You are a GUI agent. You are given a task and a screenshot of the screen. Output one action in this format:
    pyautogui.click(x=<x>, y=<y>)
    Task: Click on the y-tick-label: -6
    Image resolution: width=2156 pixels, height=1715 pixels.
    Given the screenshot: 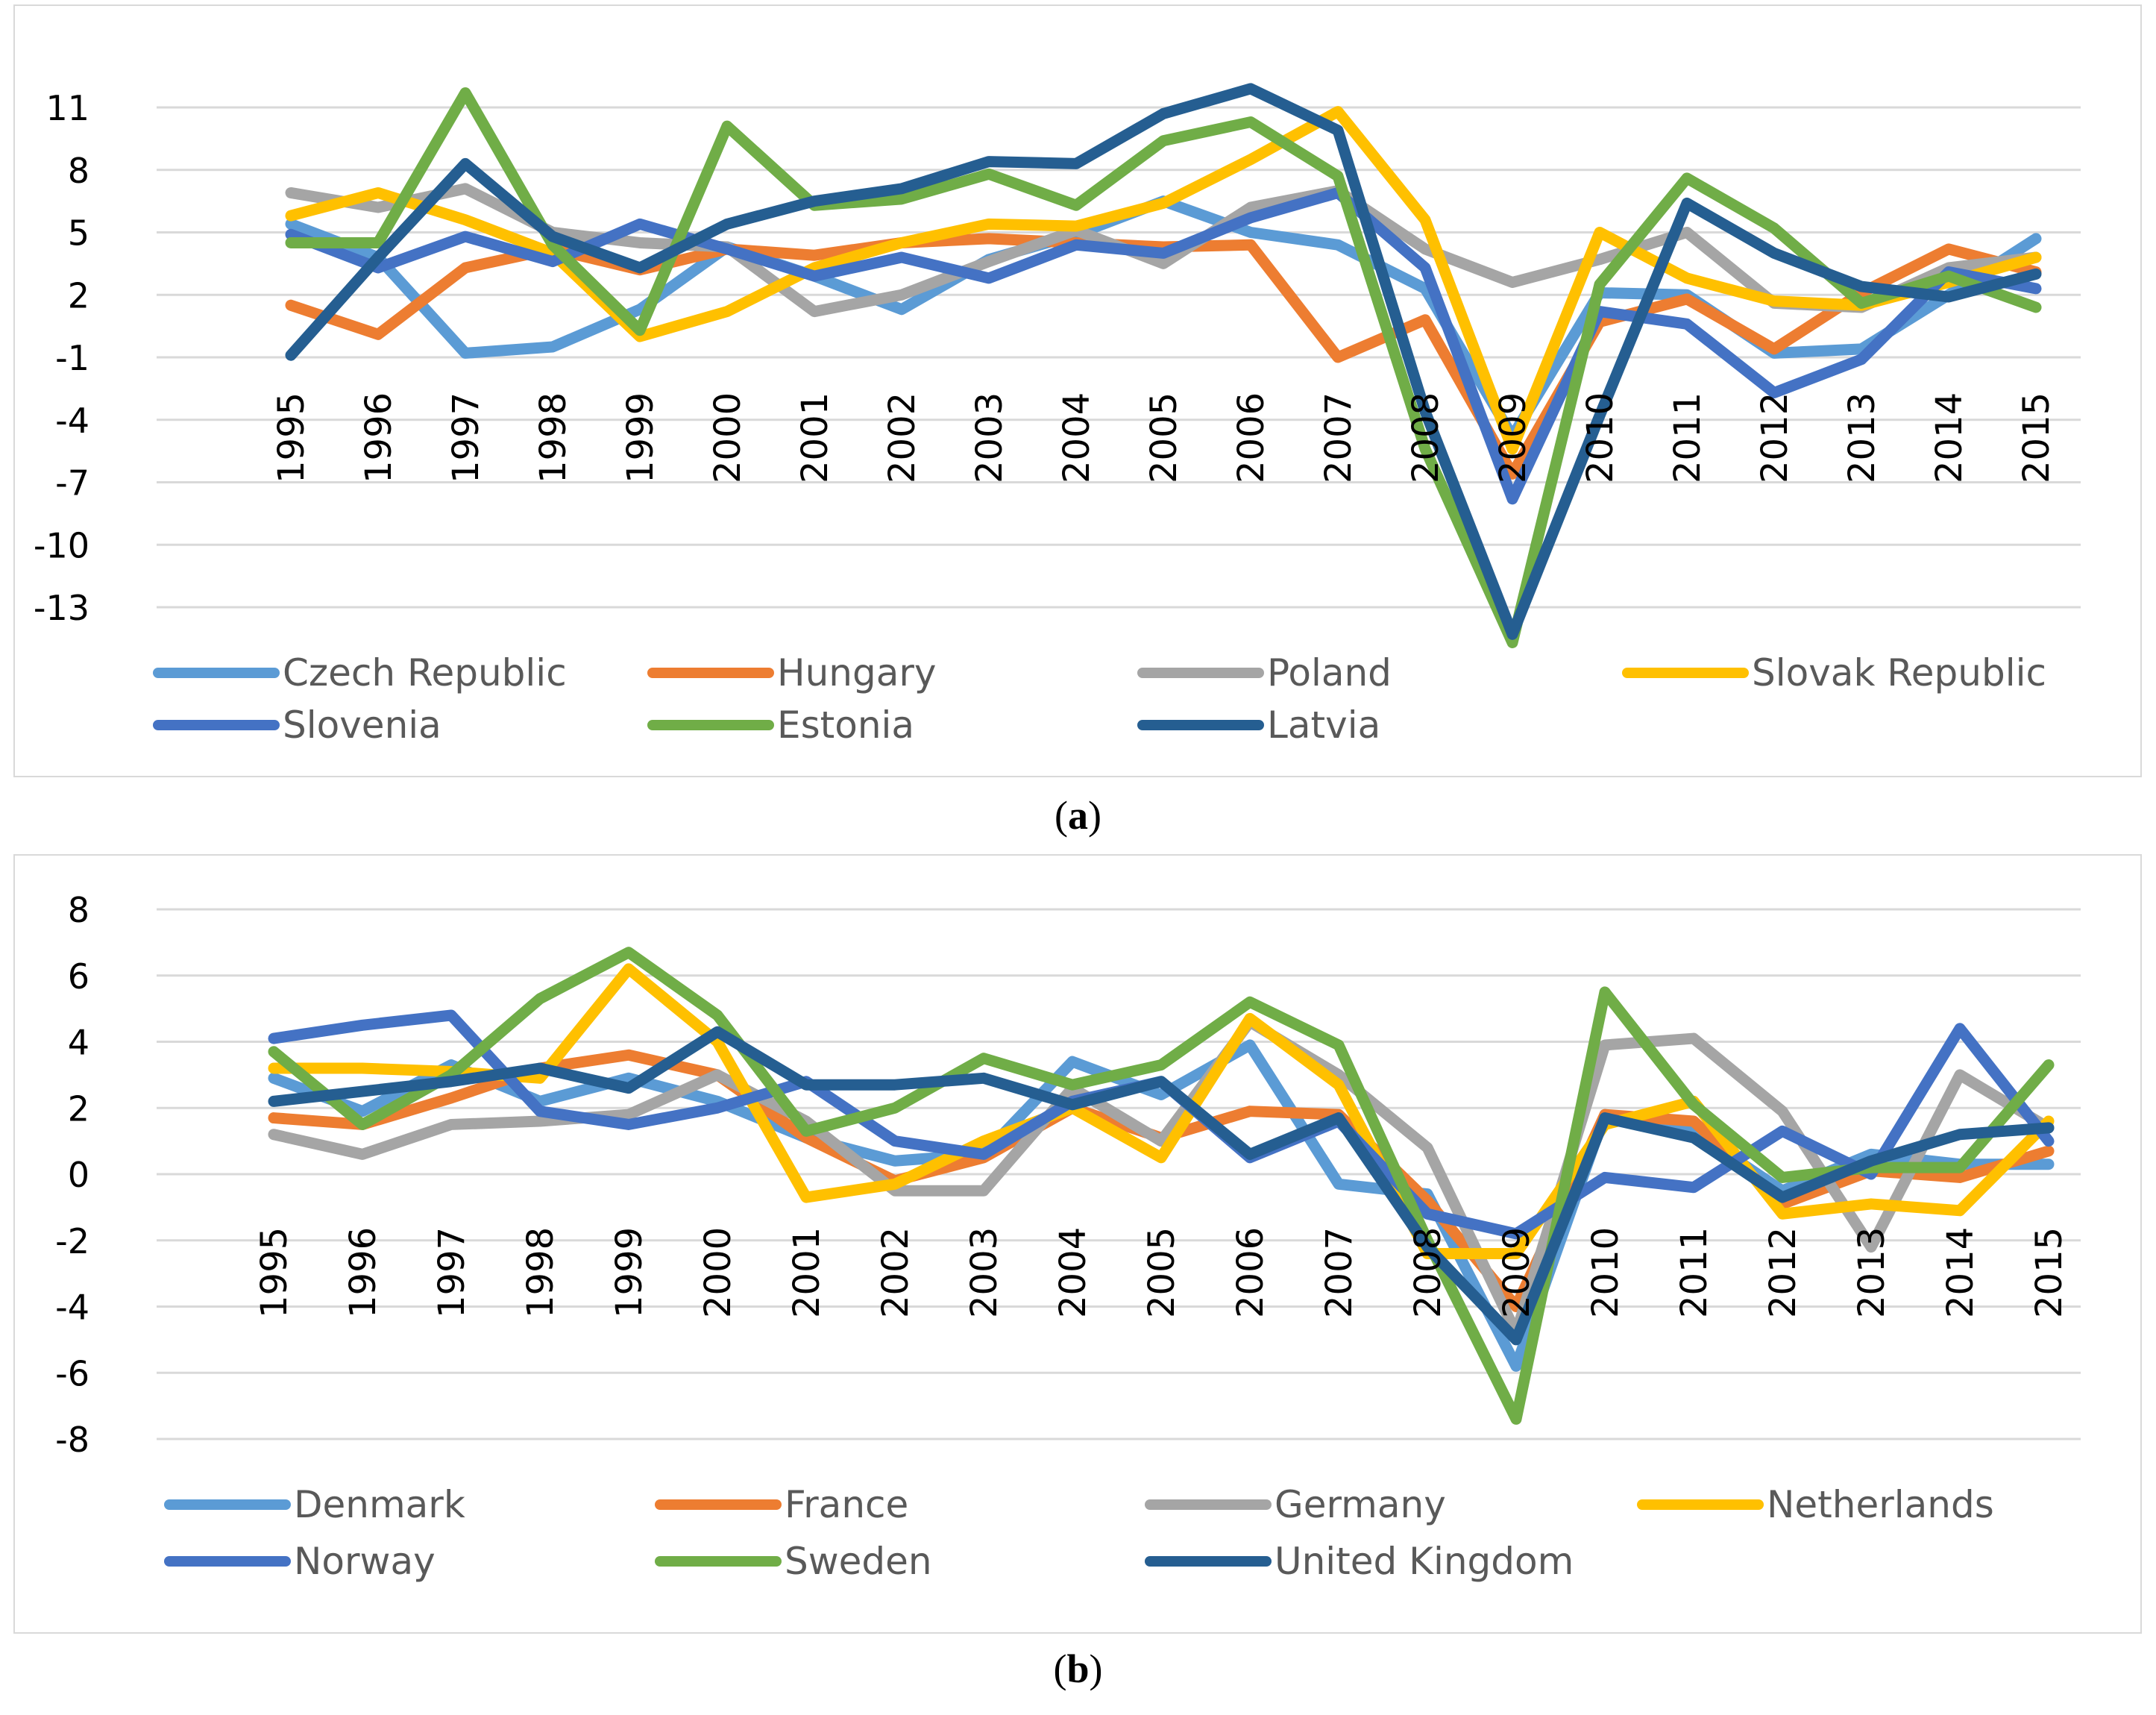 What is the action you would take?
    pyautogui.click(x=72, y=1373)
    